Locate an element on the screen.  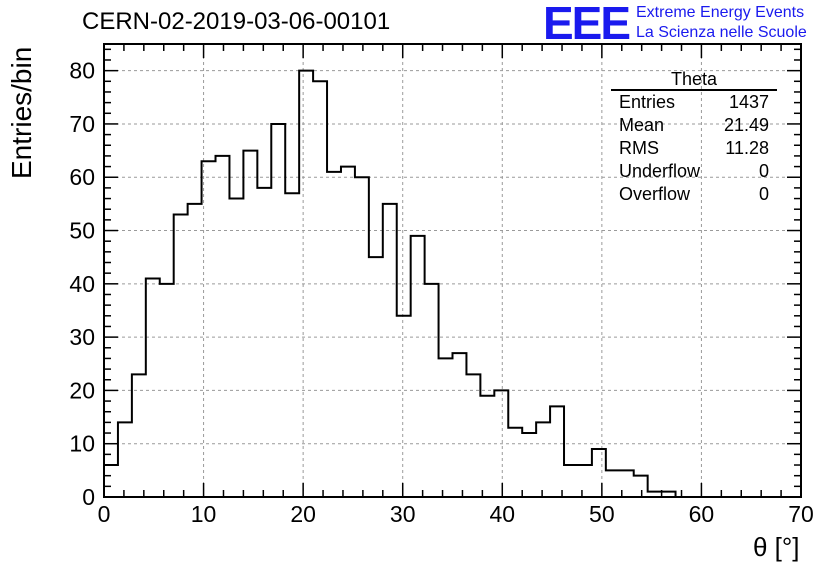
x-tick-label: 70 is located at coordinates (801, 514).